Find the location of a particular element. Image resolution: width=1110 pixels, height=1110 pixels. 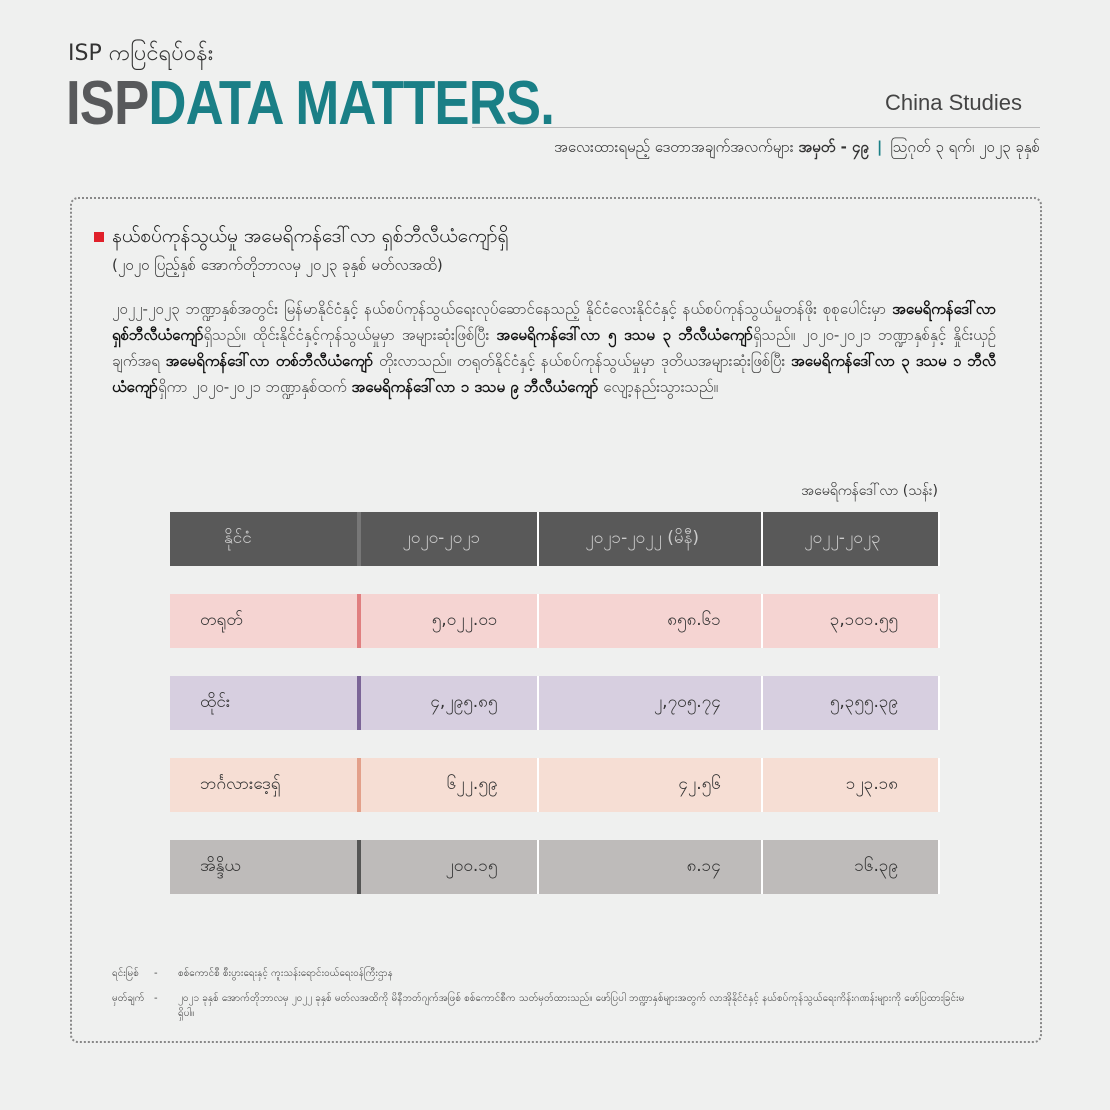

series: China Studies is located at coordinates (953, 102).